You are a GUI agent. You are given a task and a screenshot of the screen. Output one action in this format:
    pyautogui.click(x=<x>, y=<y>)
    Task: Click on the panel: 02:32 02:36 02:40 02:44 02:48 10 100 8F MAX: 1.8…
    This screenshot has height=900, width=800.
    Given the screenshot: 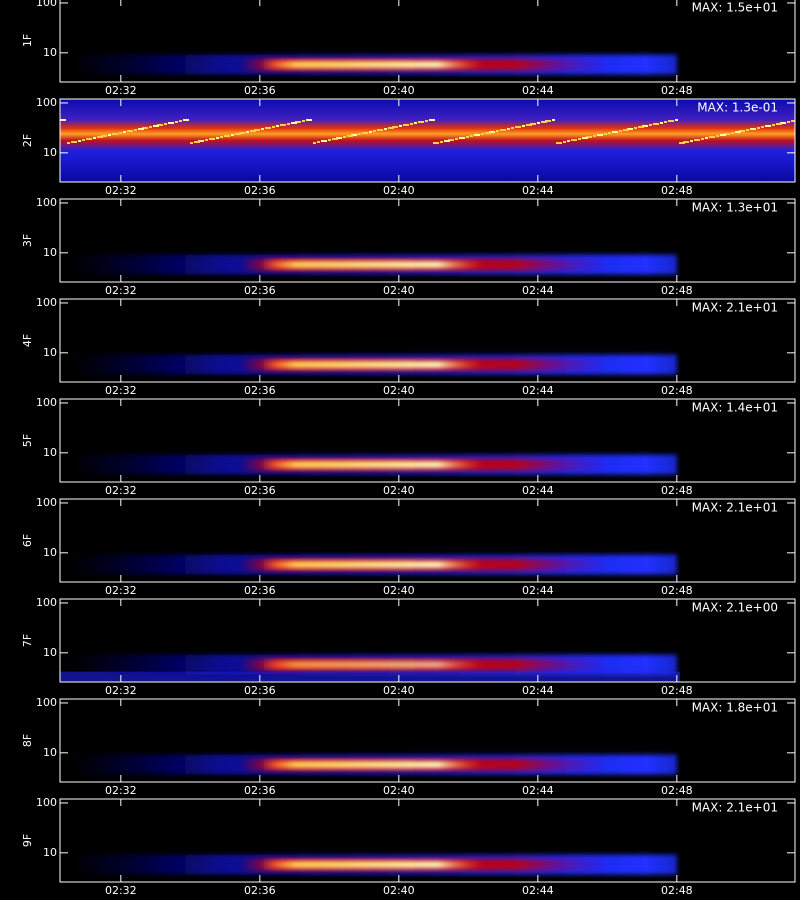 What is the action you would take?
    pyautogui.click(x=408, y=746)
    